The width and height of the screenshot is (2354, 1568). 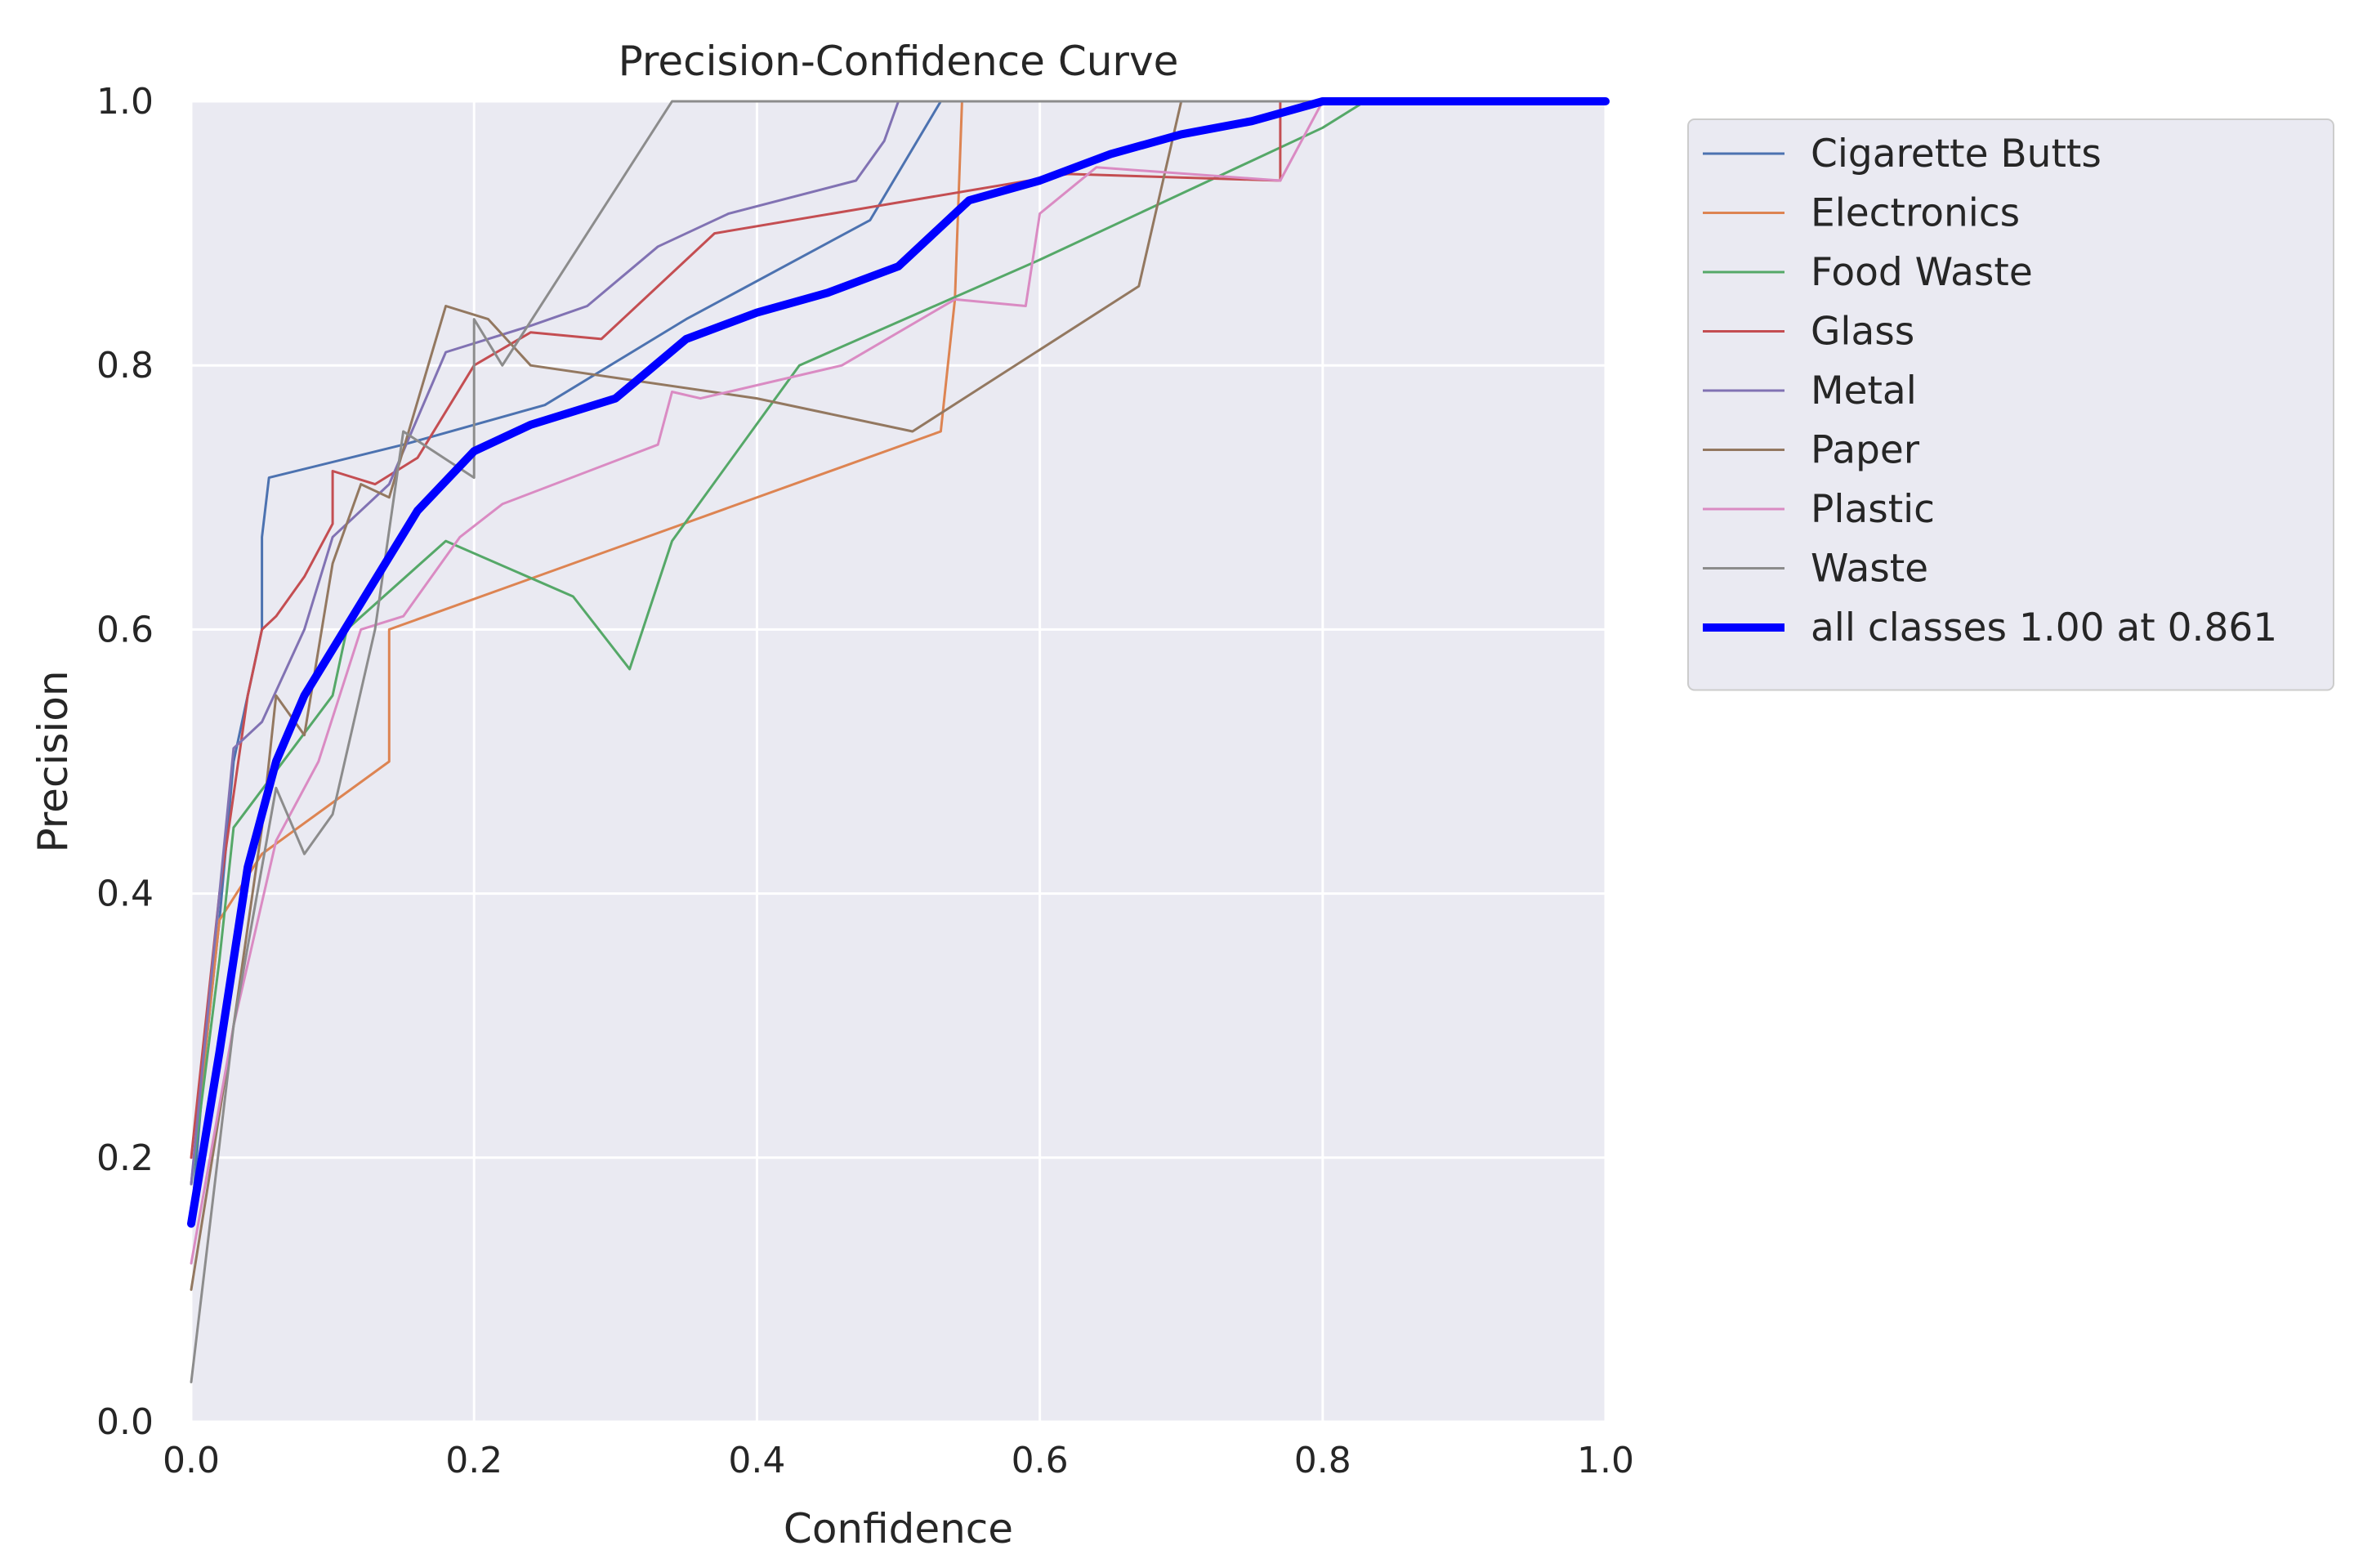 What do you see at coordinates (53, 761) in the screenshot?
I see `y-axis-label: Precision` at bounding box center [53, 761].